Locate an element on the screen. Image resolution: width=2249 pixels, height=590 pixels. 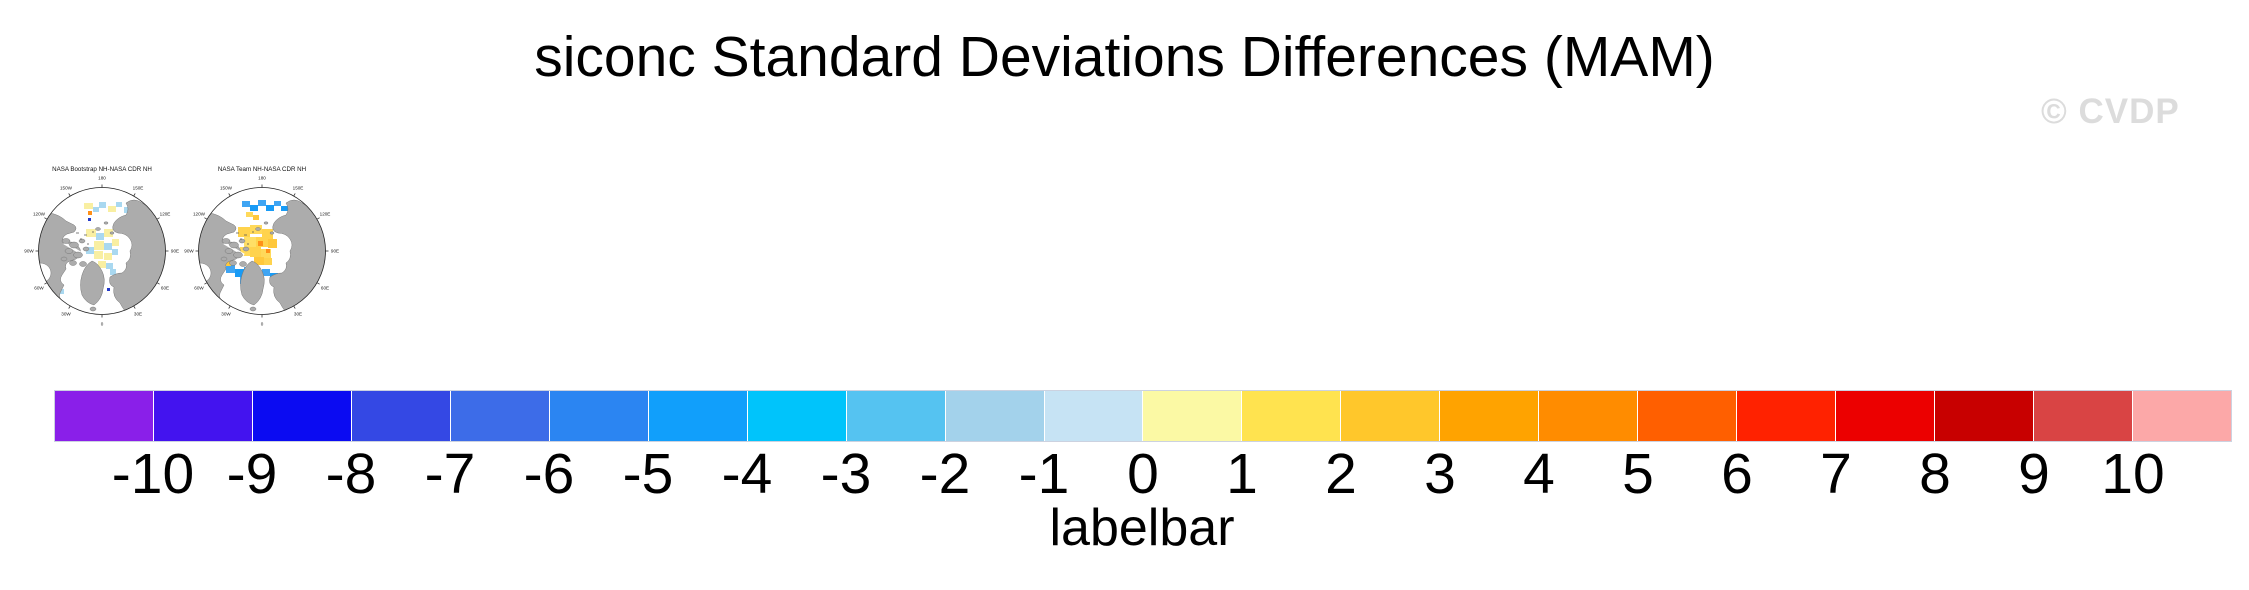
colorbar-tick-label: -8 is located at coordinates (351, 474).